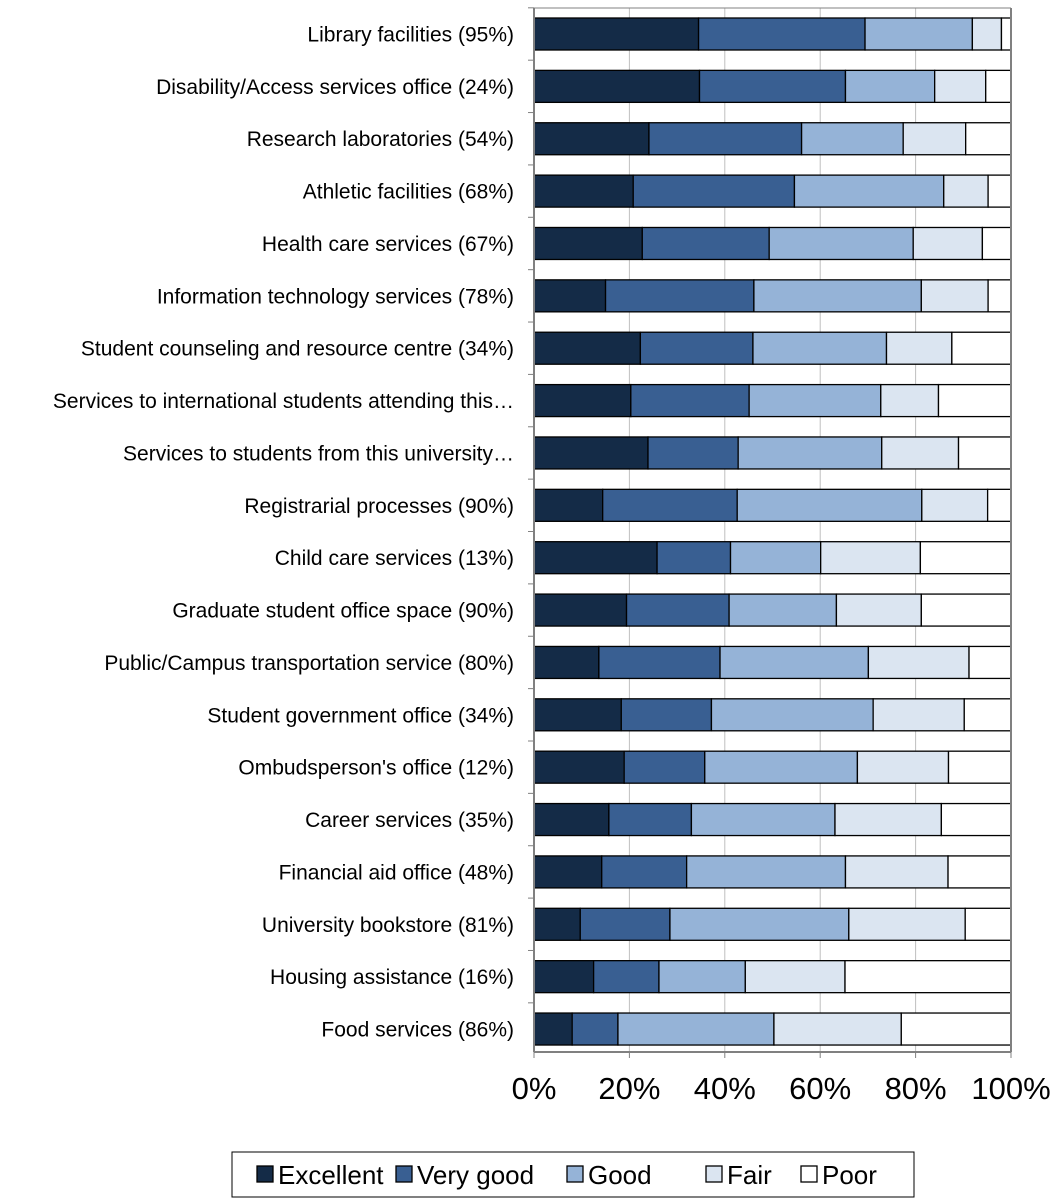  I want to click on legend-swatch-excellent, so click(265, 1174).